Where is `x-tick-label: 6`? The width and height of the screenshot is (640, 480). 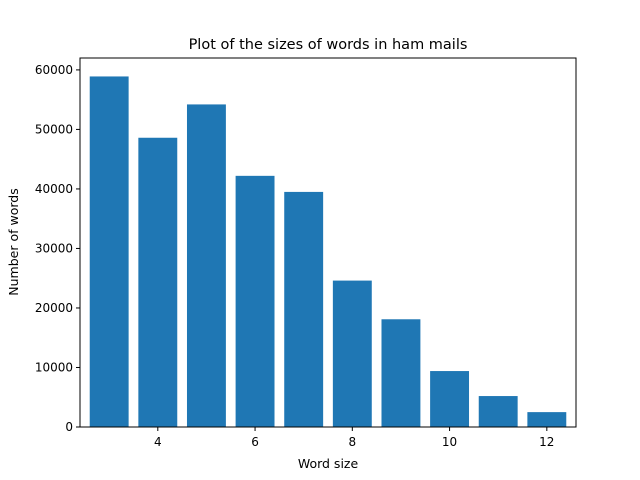 x-tick-label: 6 is located at coordinates (255, 442).